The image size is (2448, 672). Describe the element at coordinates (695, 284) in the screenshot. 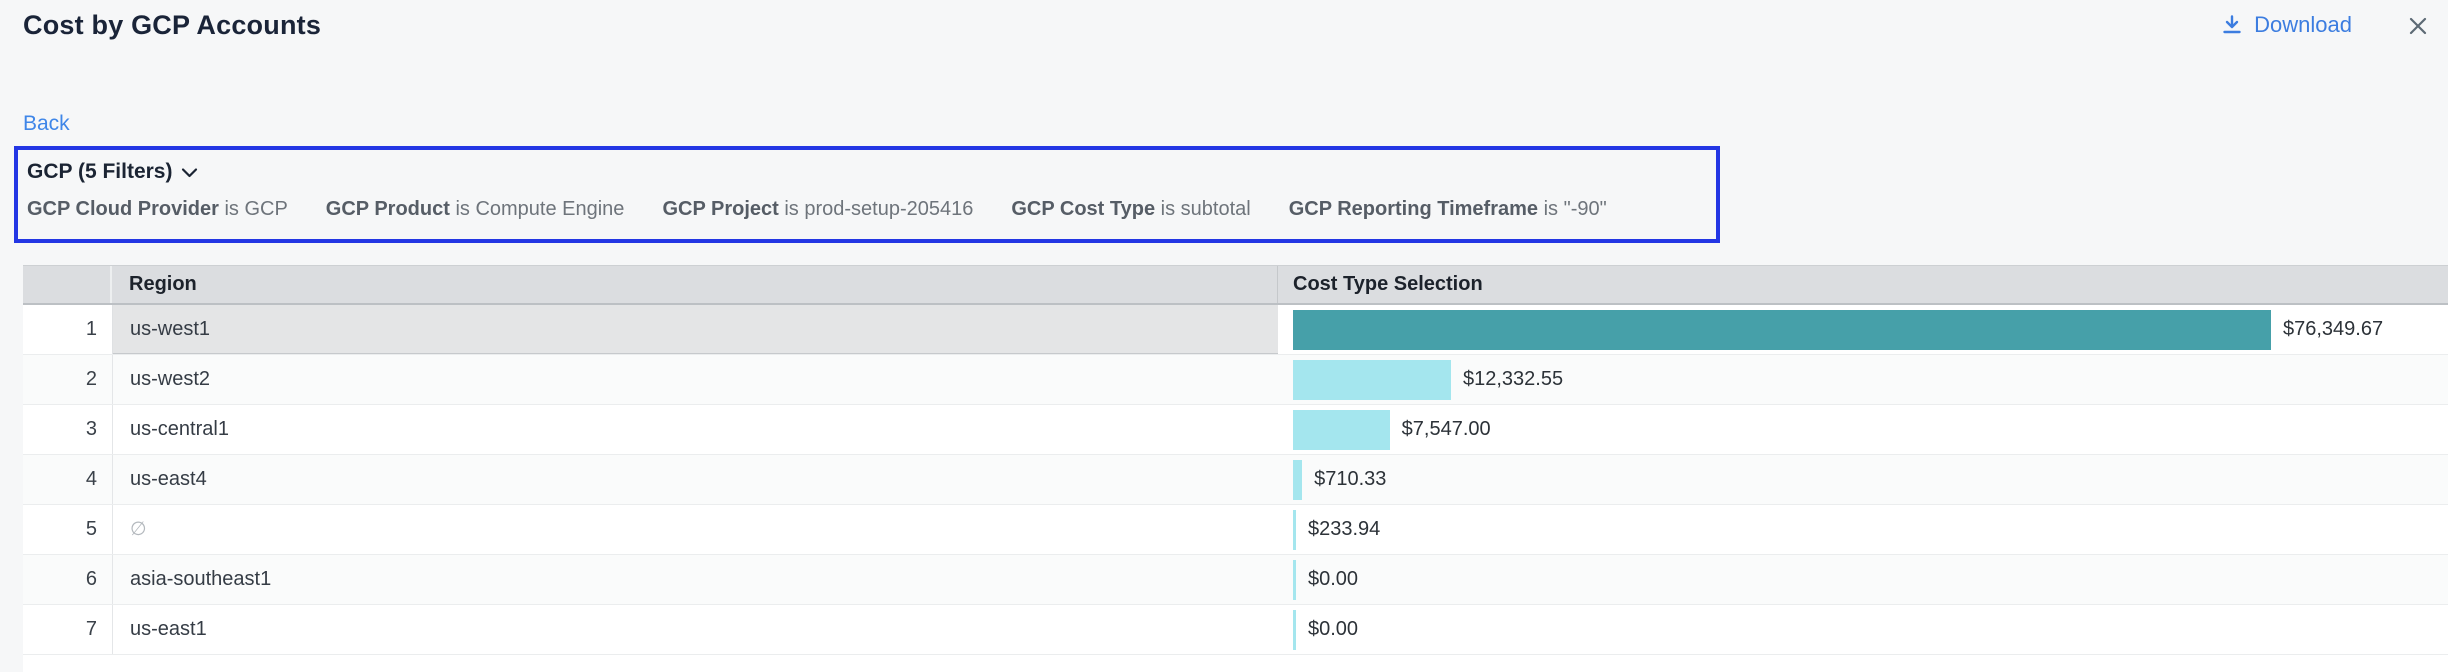

I see `column-header-region: Region` at that location.